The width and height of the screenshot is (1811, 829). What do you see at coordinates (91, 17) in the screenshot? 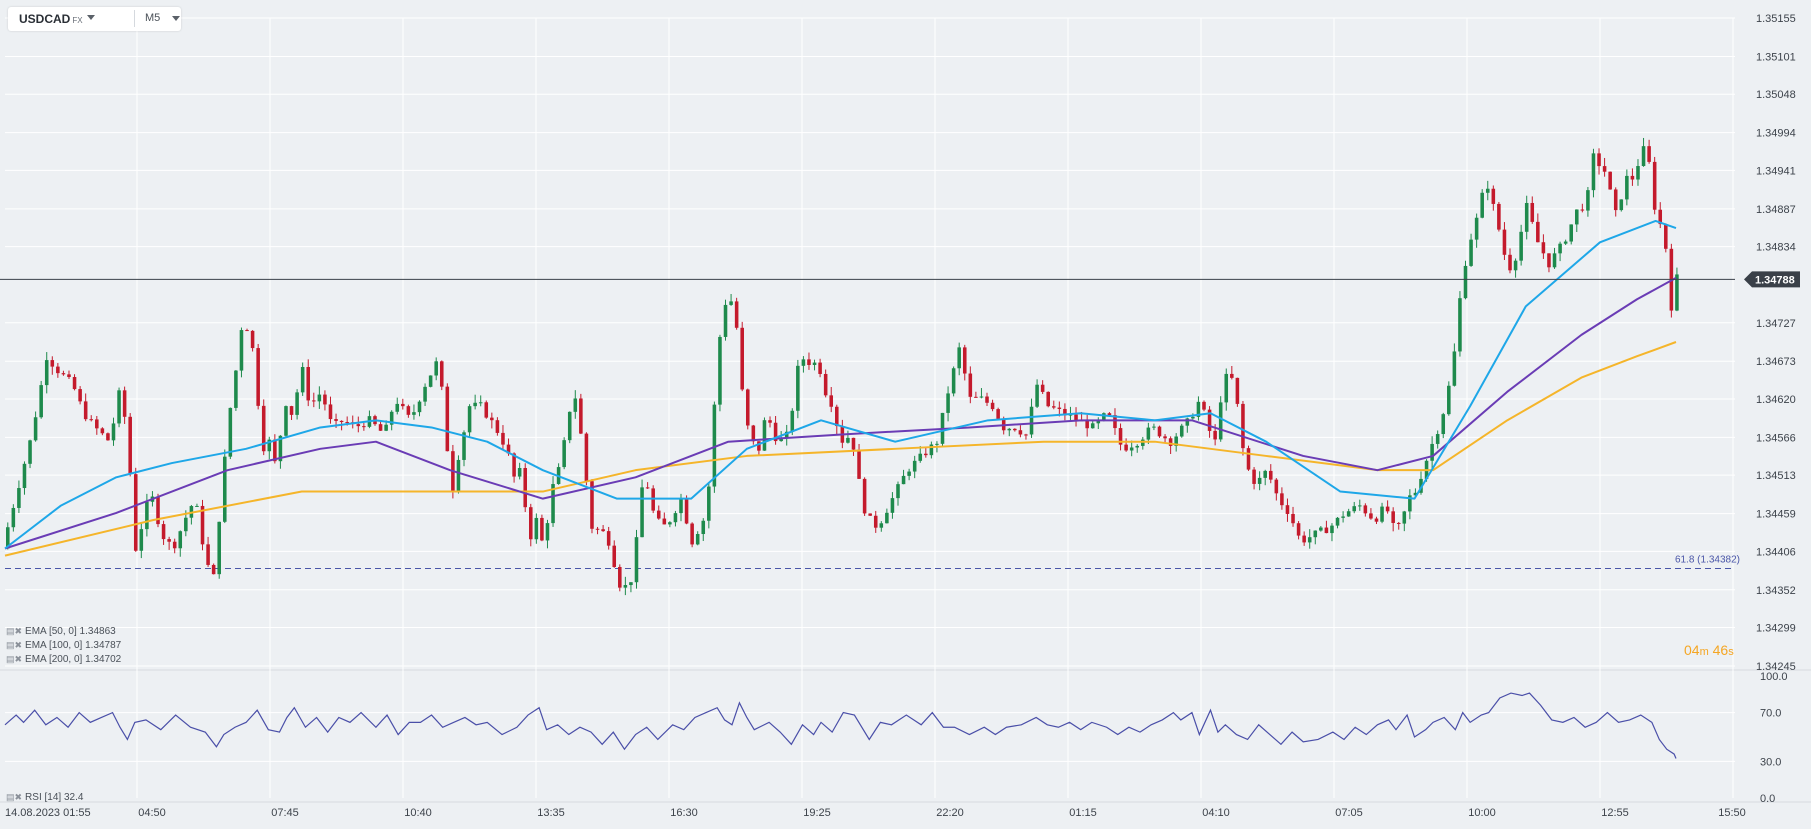
I see `symbol-dropdown-icon` at bounding box center [91, 17].